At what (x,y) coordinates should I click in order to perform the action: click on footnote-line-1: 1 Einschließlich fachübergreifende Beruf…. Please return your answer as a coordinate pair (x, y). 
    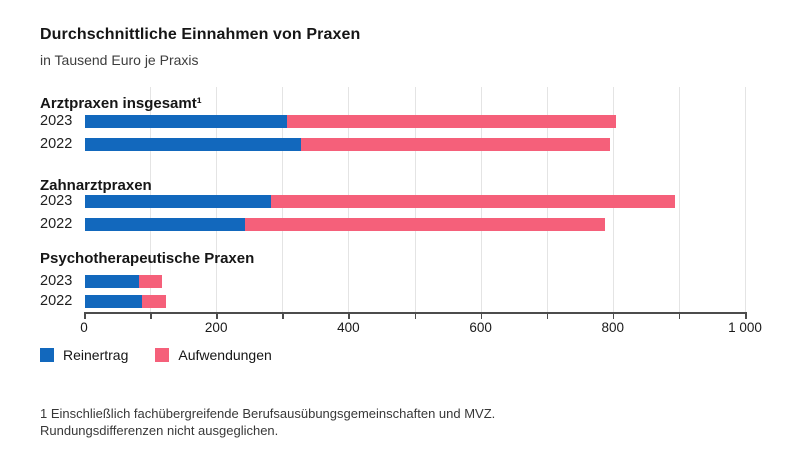
    Looking at the image, I should click on (268, 413).